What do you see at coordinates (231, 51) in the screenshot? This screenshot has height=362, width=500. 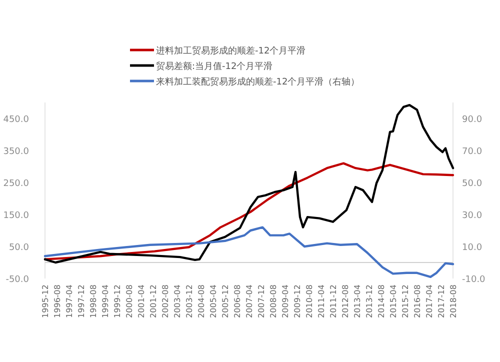 I see `legend-label: 进料加工贸易形成的顺差-12个月平滑` at bounding box center [231, 51].